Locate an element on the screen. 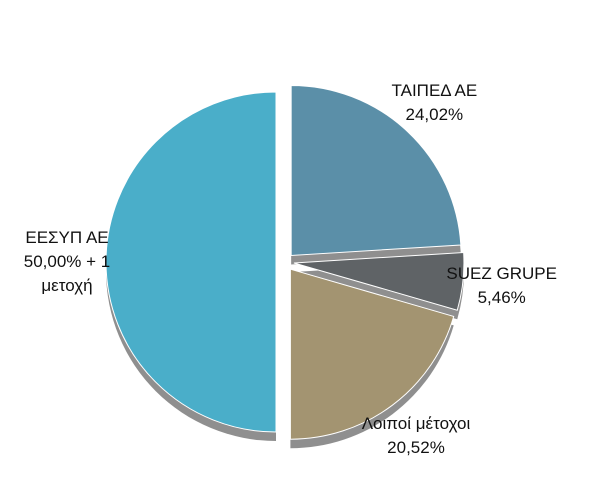 This screenshot has width=592, height=490. value-label: 20,52% is located at coordinates (416, 448).